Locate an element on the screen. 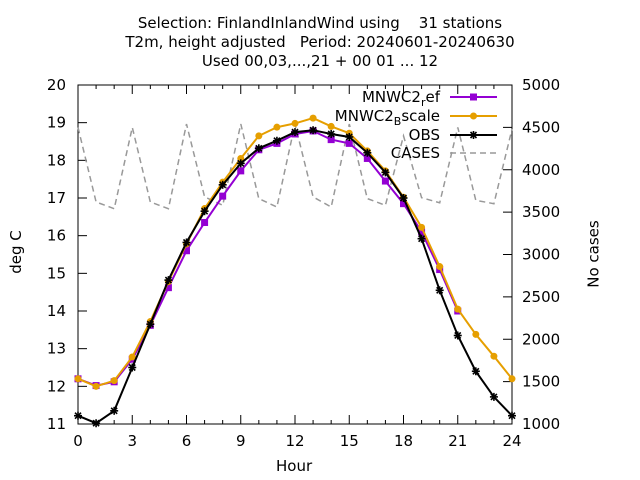 The width and height of the screenshot is (640, 480). legend-label: MNWC2Bscale is located at coordinates (387, 117).